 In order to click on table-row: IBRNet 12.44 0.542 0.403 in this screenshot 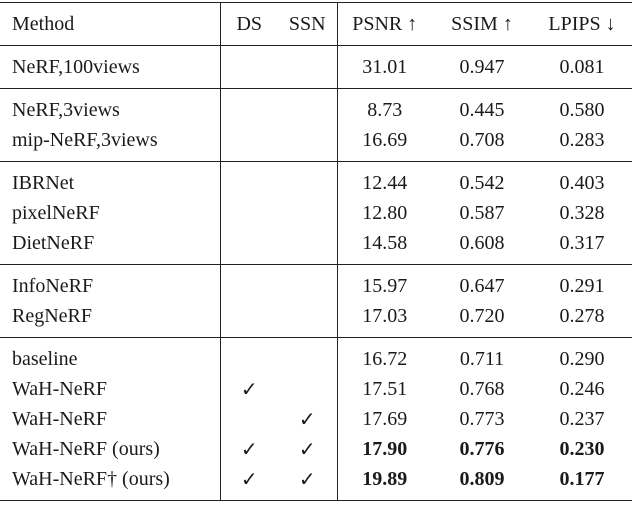, I will do `click(316, 180)`.